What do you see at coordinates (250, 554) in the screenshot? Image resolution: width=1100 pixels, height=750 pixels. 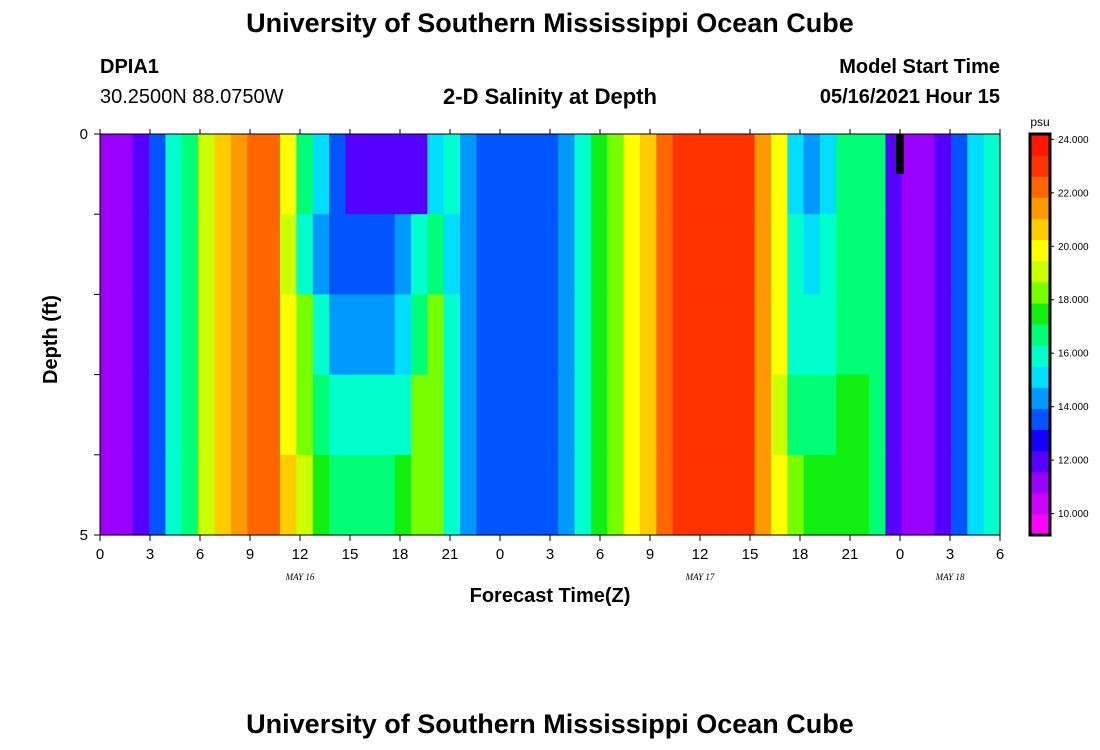 I see `x-tick-label: 9` at bounding box center [250, 554].